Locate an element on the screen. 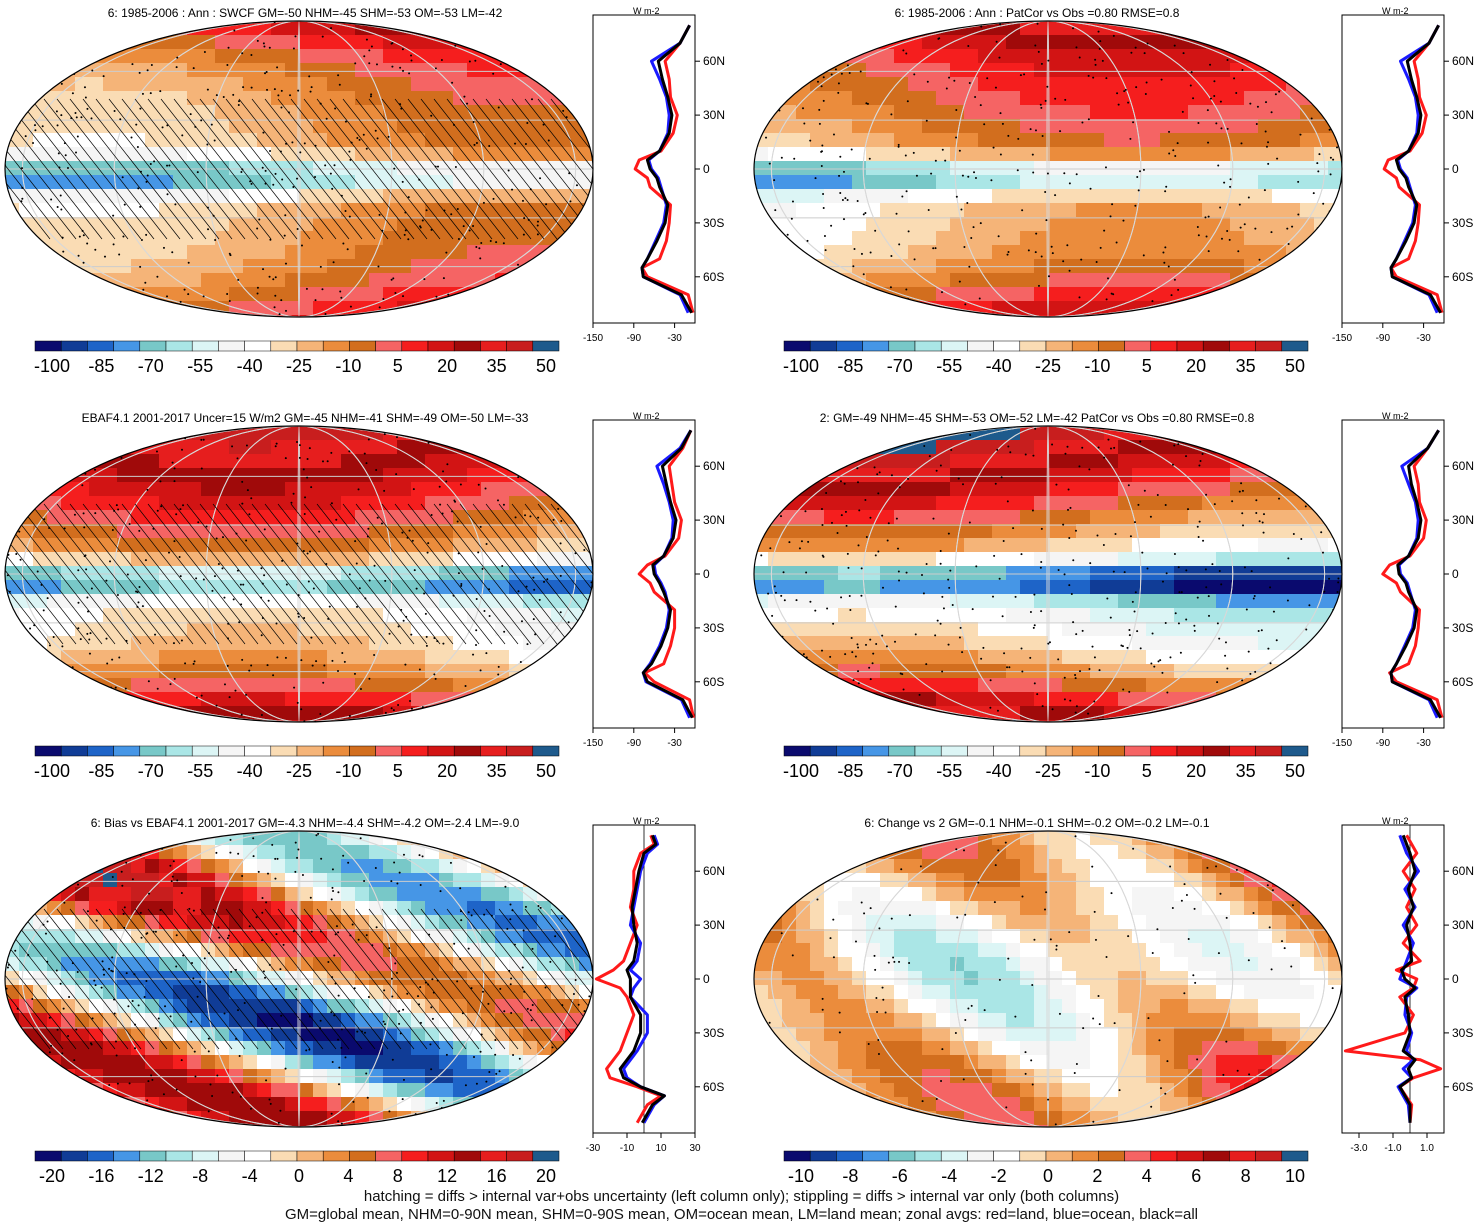 Image resolution: width=1483 pixels, height=1223 pixels. zonal-x-tick: -1.0 is located at coordinates (1393, 1148).